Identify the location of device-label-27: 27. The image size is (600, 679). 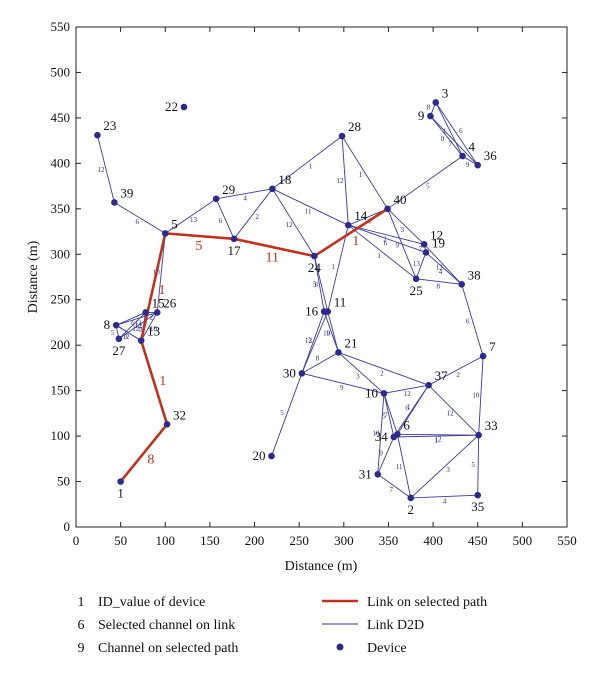
(119, 350).